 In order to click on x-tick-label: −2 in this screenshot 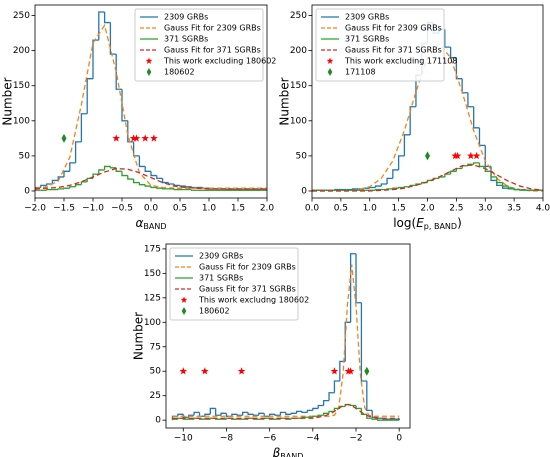, I will do `click(355, 439)`.